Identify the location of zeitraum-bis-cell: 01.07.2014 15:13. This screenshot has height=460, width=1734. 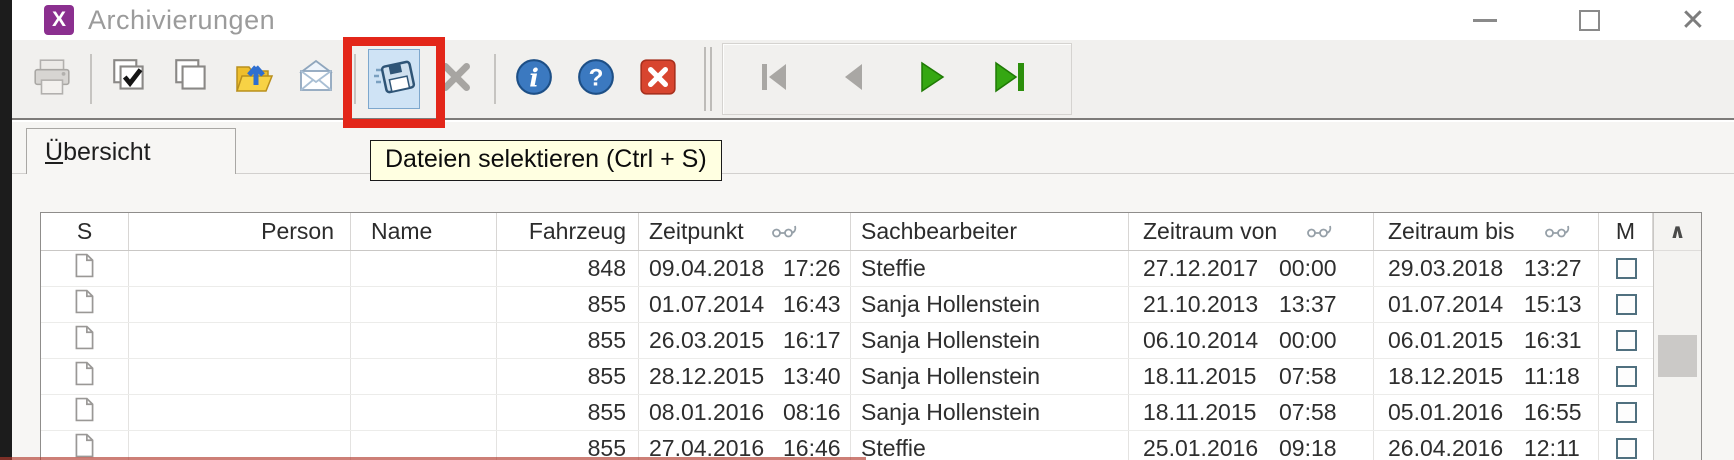
(1486, 304).